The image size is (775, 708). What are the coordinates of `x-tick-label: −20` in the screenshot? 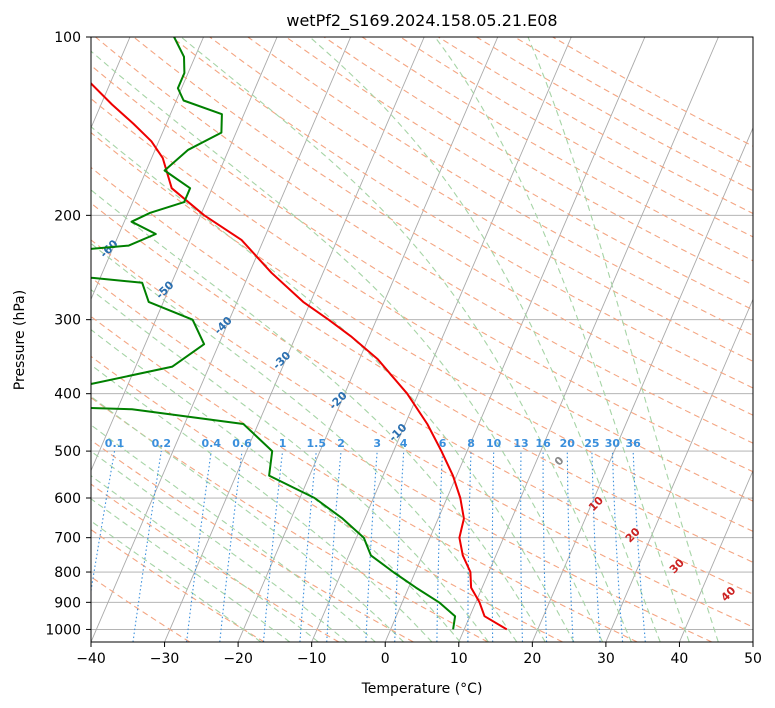 It's located at (238, 659).